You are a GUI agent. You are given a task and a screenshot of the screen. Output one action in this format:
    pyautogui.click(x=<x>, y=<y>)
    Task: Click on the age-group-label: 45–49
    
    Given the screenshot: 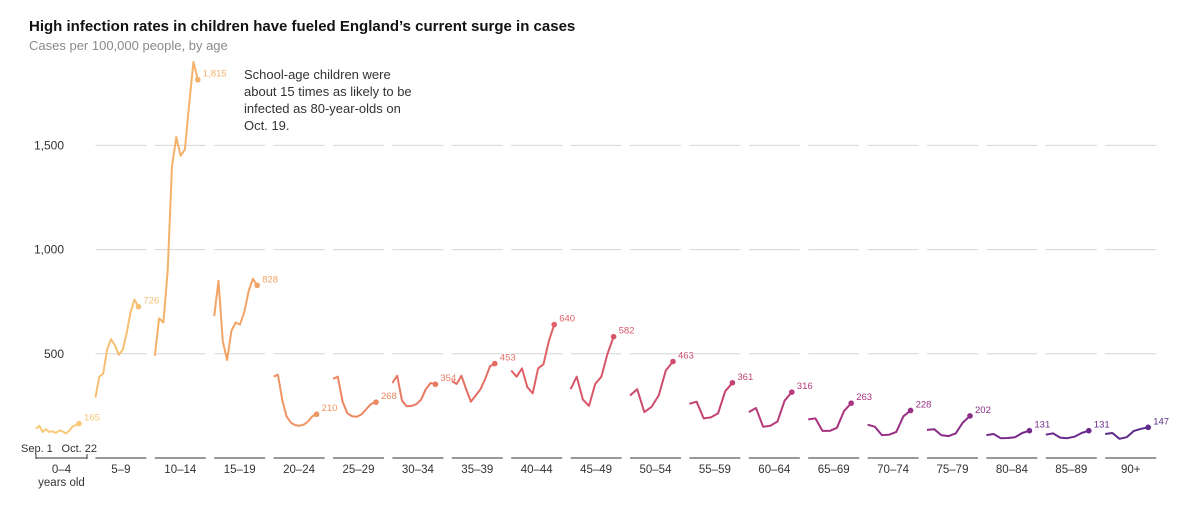 What is the action you would take?
    pyautogui.click(x=596, y=470)
    